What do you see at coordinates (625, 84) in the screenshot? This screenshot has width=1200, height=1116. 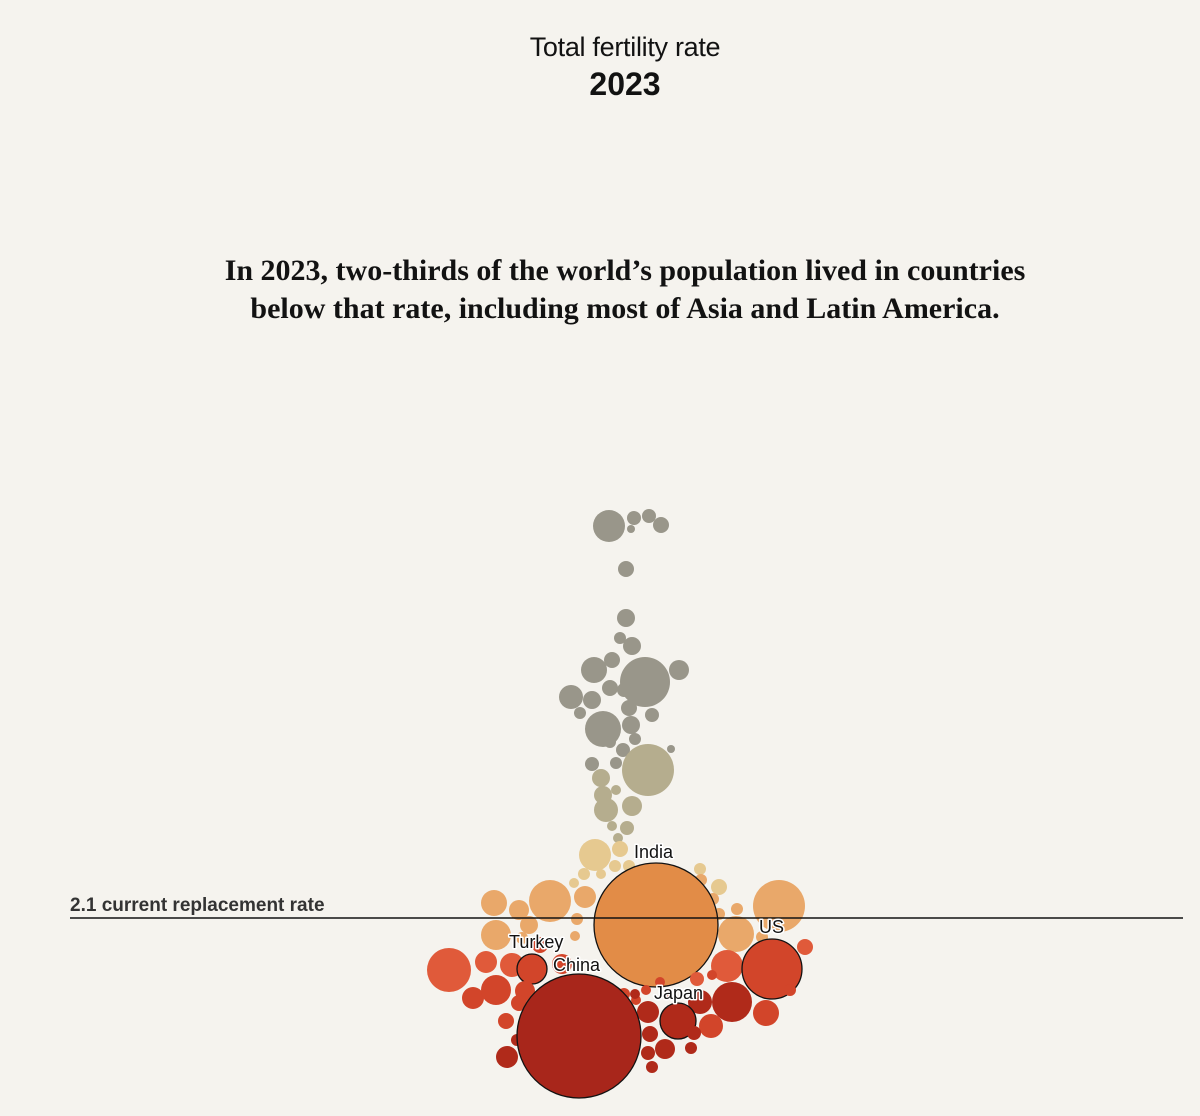 I see `year-label: 2023` at bounding box center [625, 84].